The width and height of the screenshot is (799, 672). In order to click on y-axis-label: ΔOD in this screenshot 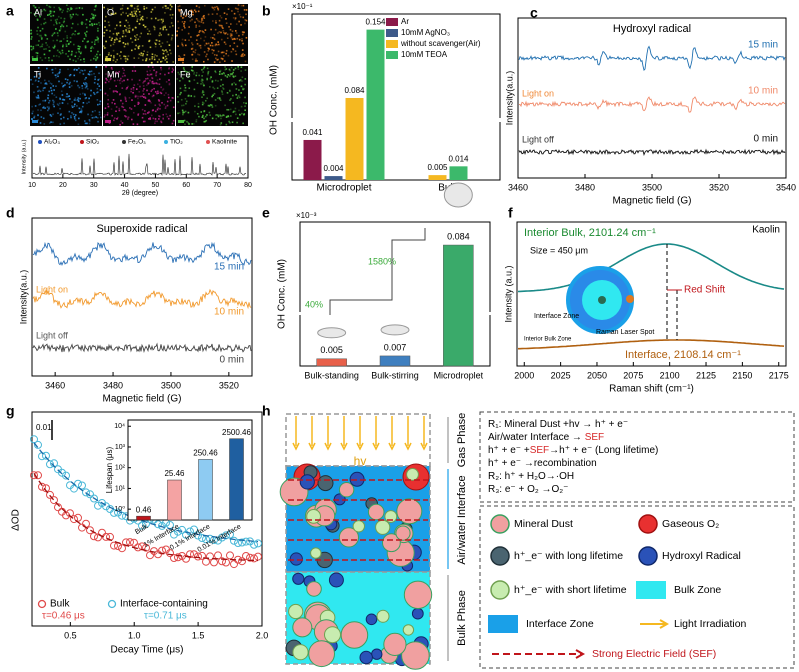, I will do `click(16, 520)`.